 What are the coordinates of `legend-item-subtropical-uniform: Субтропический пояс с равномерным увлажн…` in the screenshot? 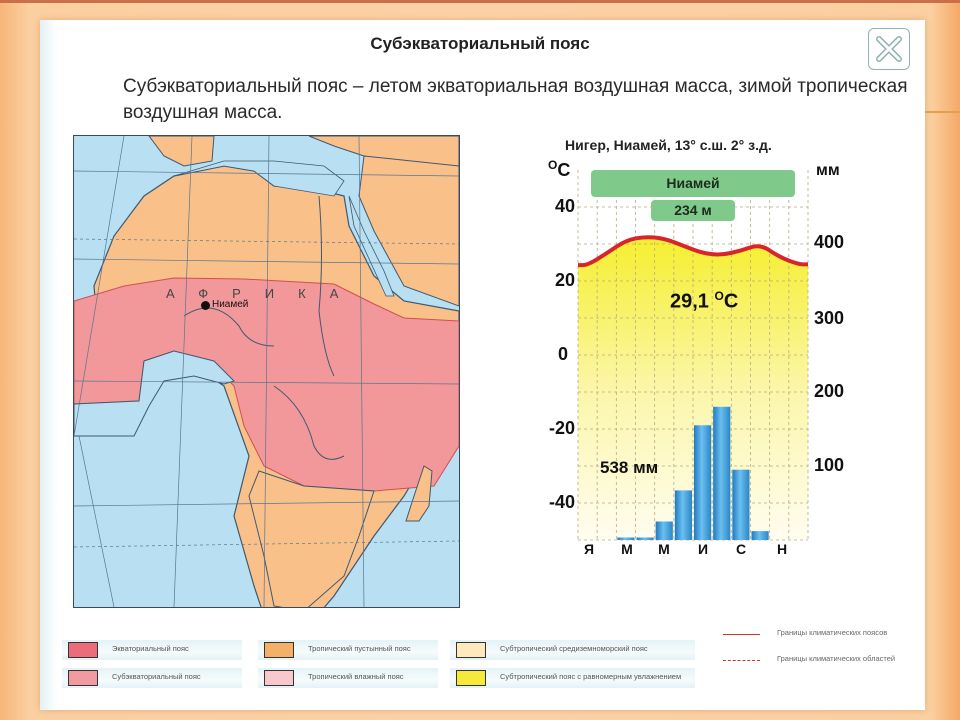 It's located at (572, 678).